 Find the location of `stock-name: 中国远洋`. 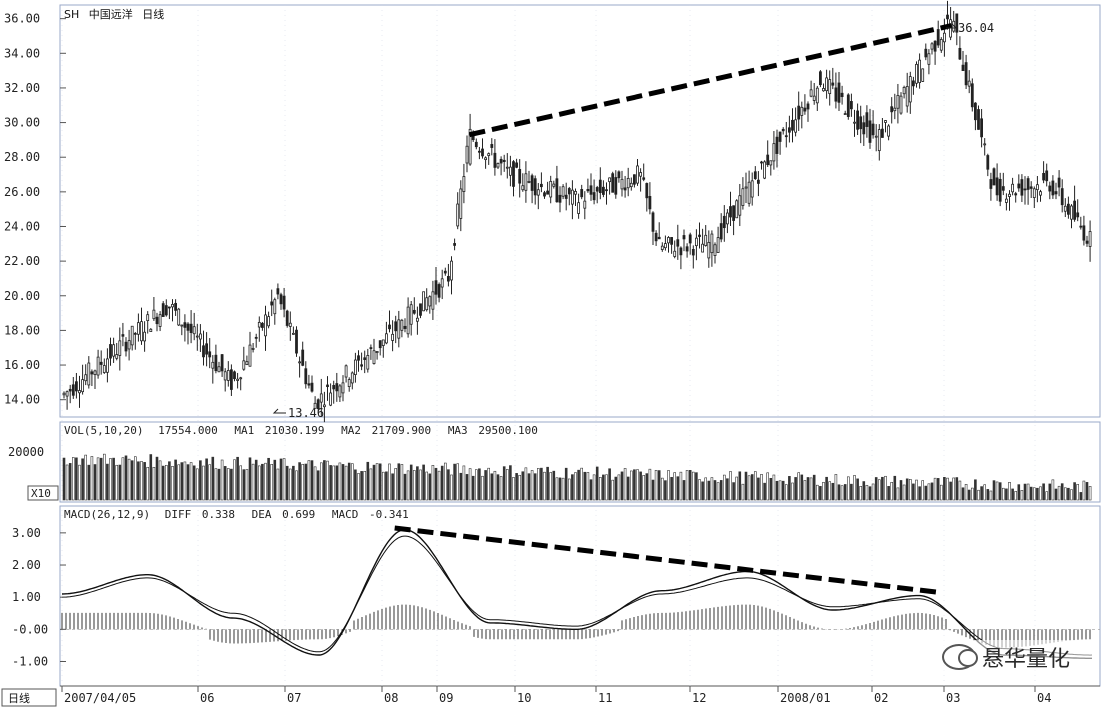

stock-name: 中国远洋 is located at coordinates (111, 14).